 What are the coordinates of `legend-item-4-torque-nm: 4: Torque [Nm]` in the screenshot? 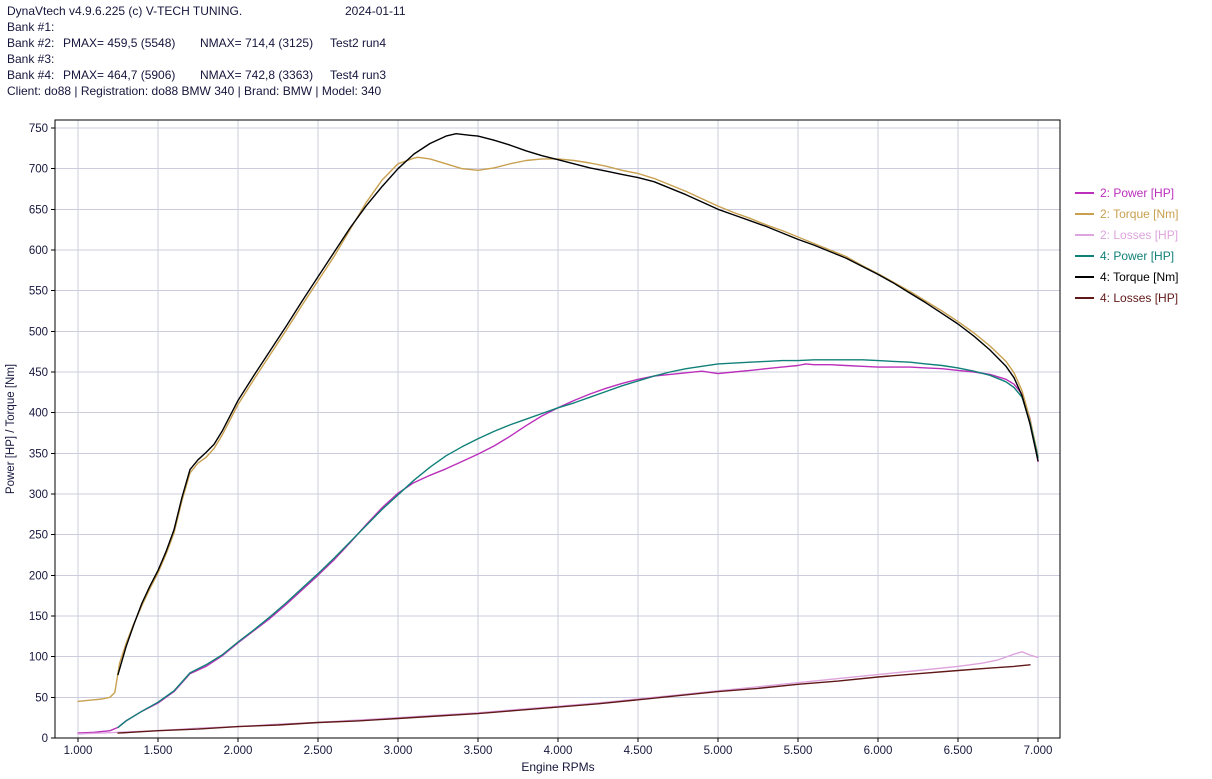 It's located at (1126, 276).